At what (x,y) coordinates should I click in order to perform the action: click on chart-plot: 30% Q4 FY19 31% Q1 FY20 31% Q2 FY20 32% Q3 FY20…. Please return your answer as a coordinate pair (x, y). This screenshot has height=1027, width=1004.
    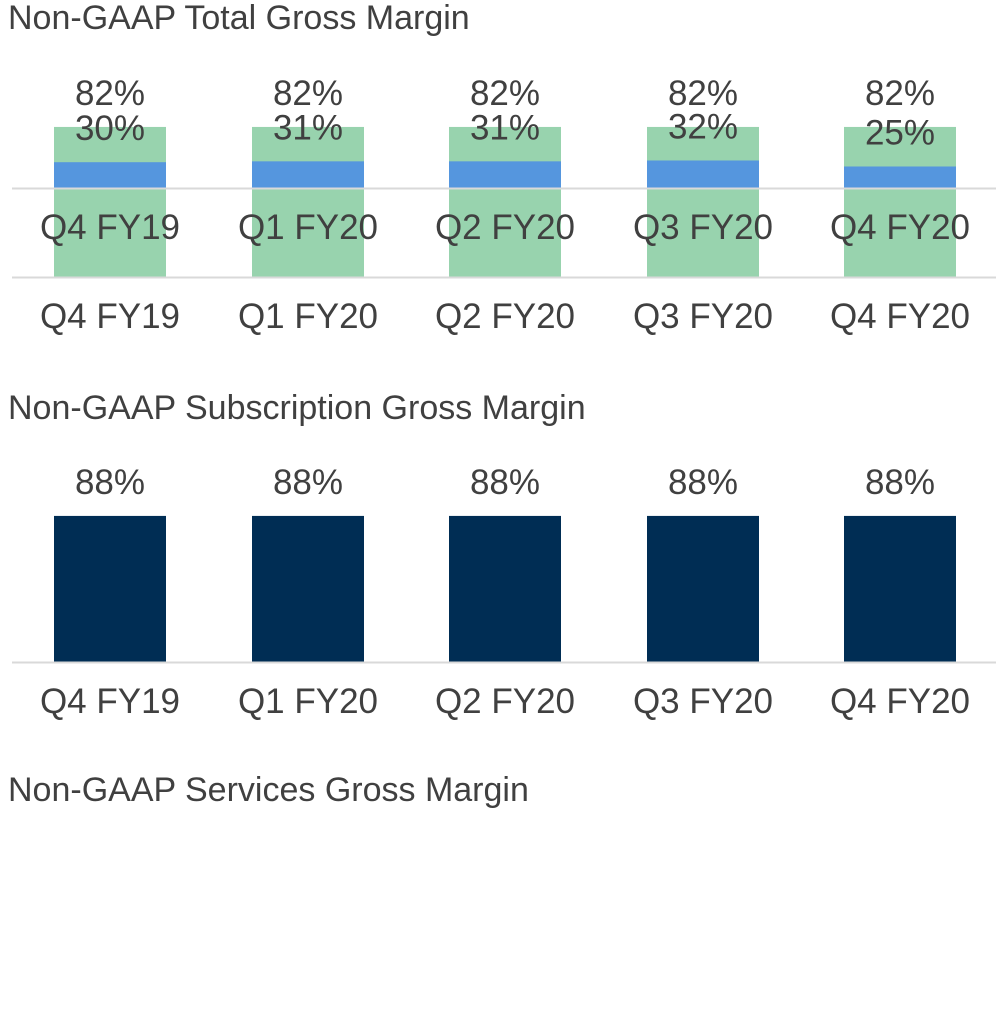
    Looking at the image, I should click on (504, 177).